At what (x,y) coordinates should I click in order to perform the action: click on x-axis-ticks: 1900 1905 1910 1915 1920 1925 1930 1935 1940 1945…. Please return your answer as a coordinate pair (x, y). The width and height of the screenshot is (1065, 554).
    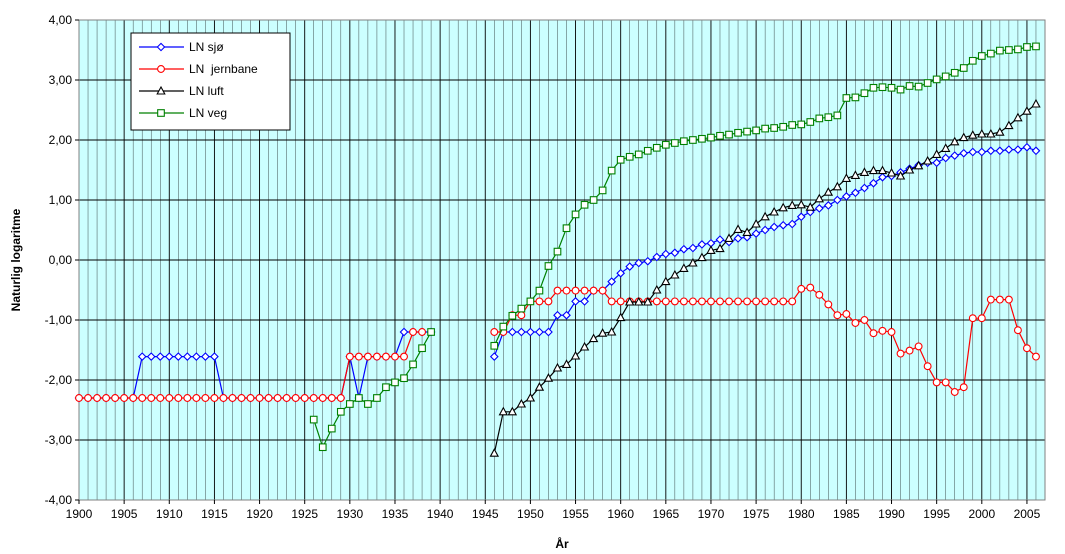
    Looking at the image, I should click on (553, 510).